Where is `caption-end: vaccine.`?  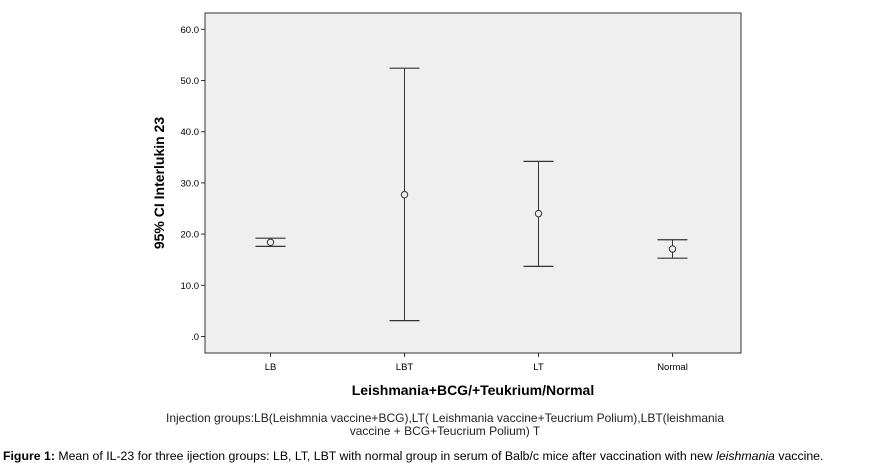 caption-end: vaccine. is located at coordinates (799, 456).